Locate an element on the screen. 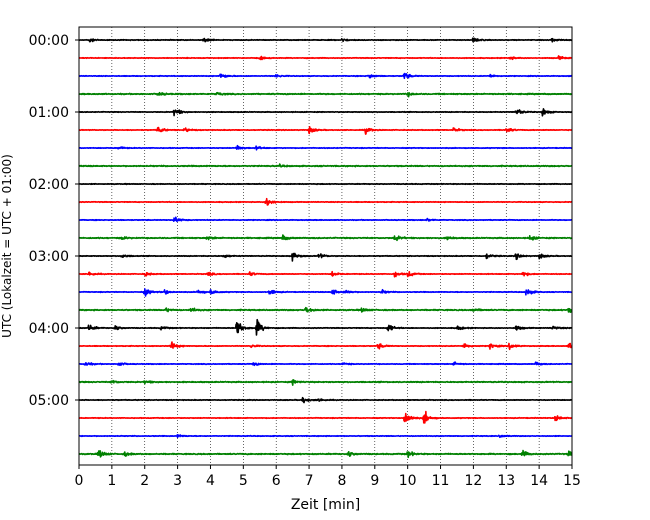 The width and height of the screenshot is (650, 520). x-axis-title: Zeit [min] is located at coordinates (325, 505).